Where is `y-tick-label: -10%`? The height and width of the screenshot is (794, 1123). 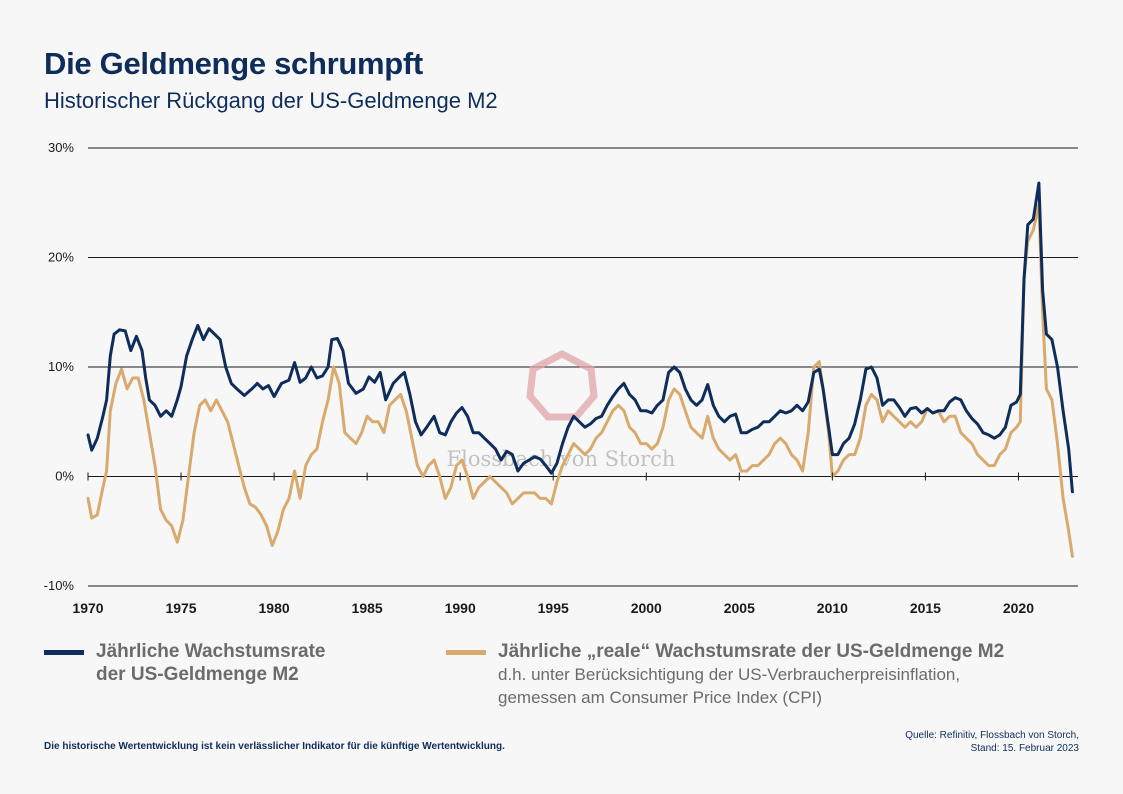
y-tick-label: -10% is located at coordinates (59, 585).